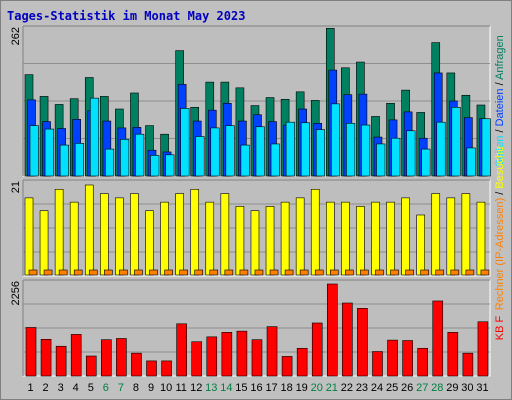  I want to click on x-tick-label-day-26: 26, so click(407, 388).